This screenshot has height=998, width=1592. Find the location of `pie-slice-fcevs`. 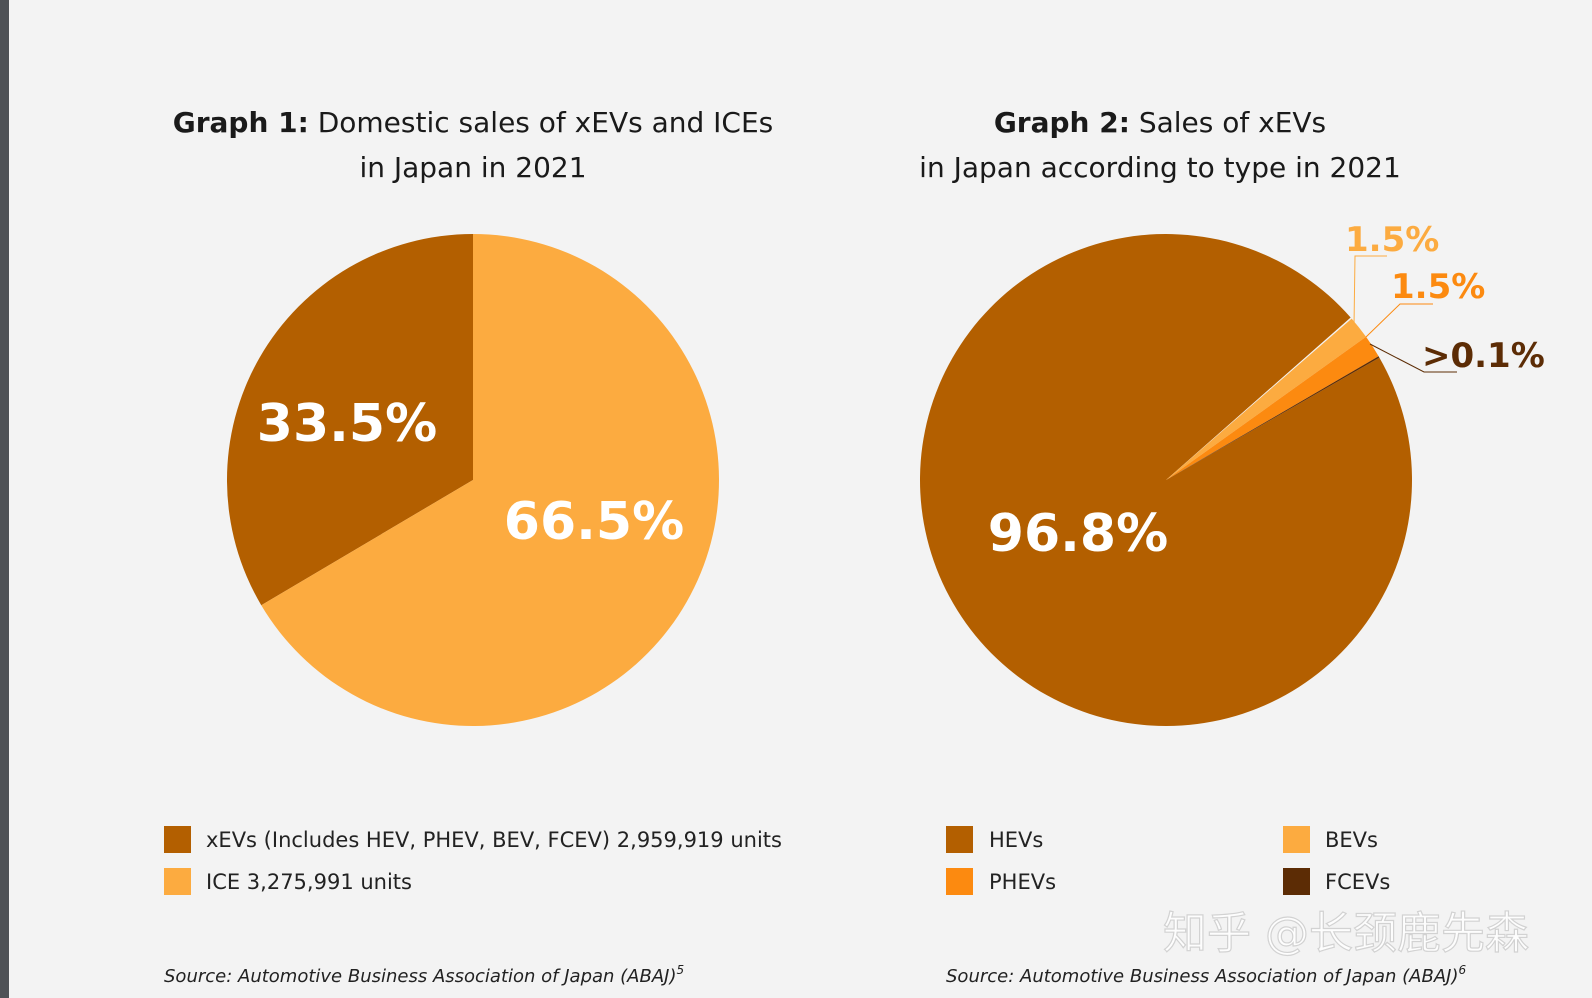

pie-slice-fcevs is located at coordinates (1273, 418).